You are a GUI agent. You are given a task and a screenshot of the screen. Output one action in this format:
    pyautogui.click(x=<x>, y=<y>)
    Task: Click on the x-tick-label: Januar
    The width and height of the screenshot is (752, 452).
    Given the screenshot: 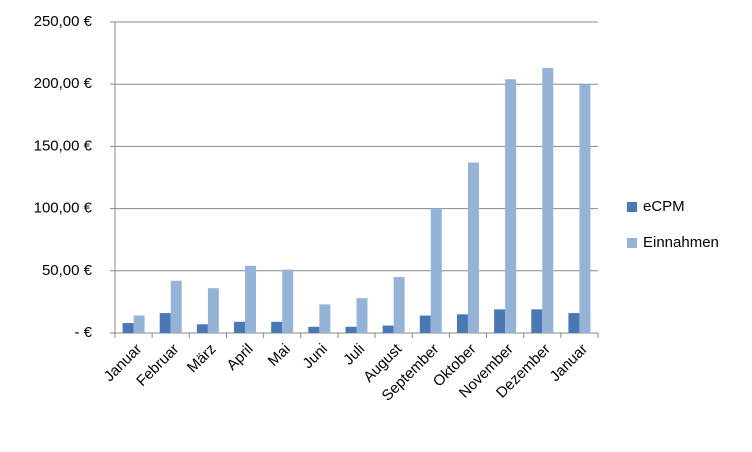 What is the action you would take?
    pyautogui.click(x=569, y=363)
    